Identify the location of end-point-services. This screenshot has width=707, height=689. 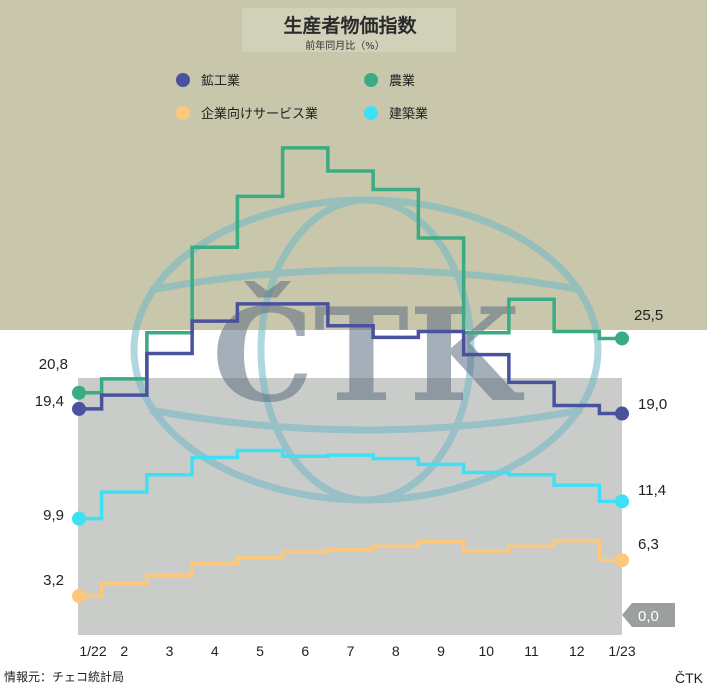
(622, 560).